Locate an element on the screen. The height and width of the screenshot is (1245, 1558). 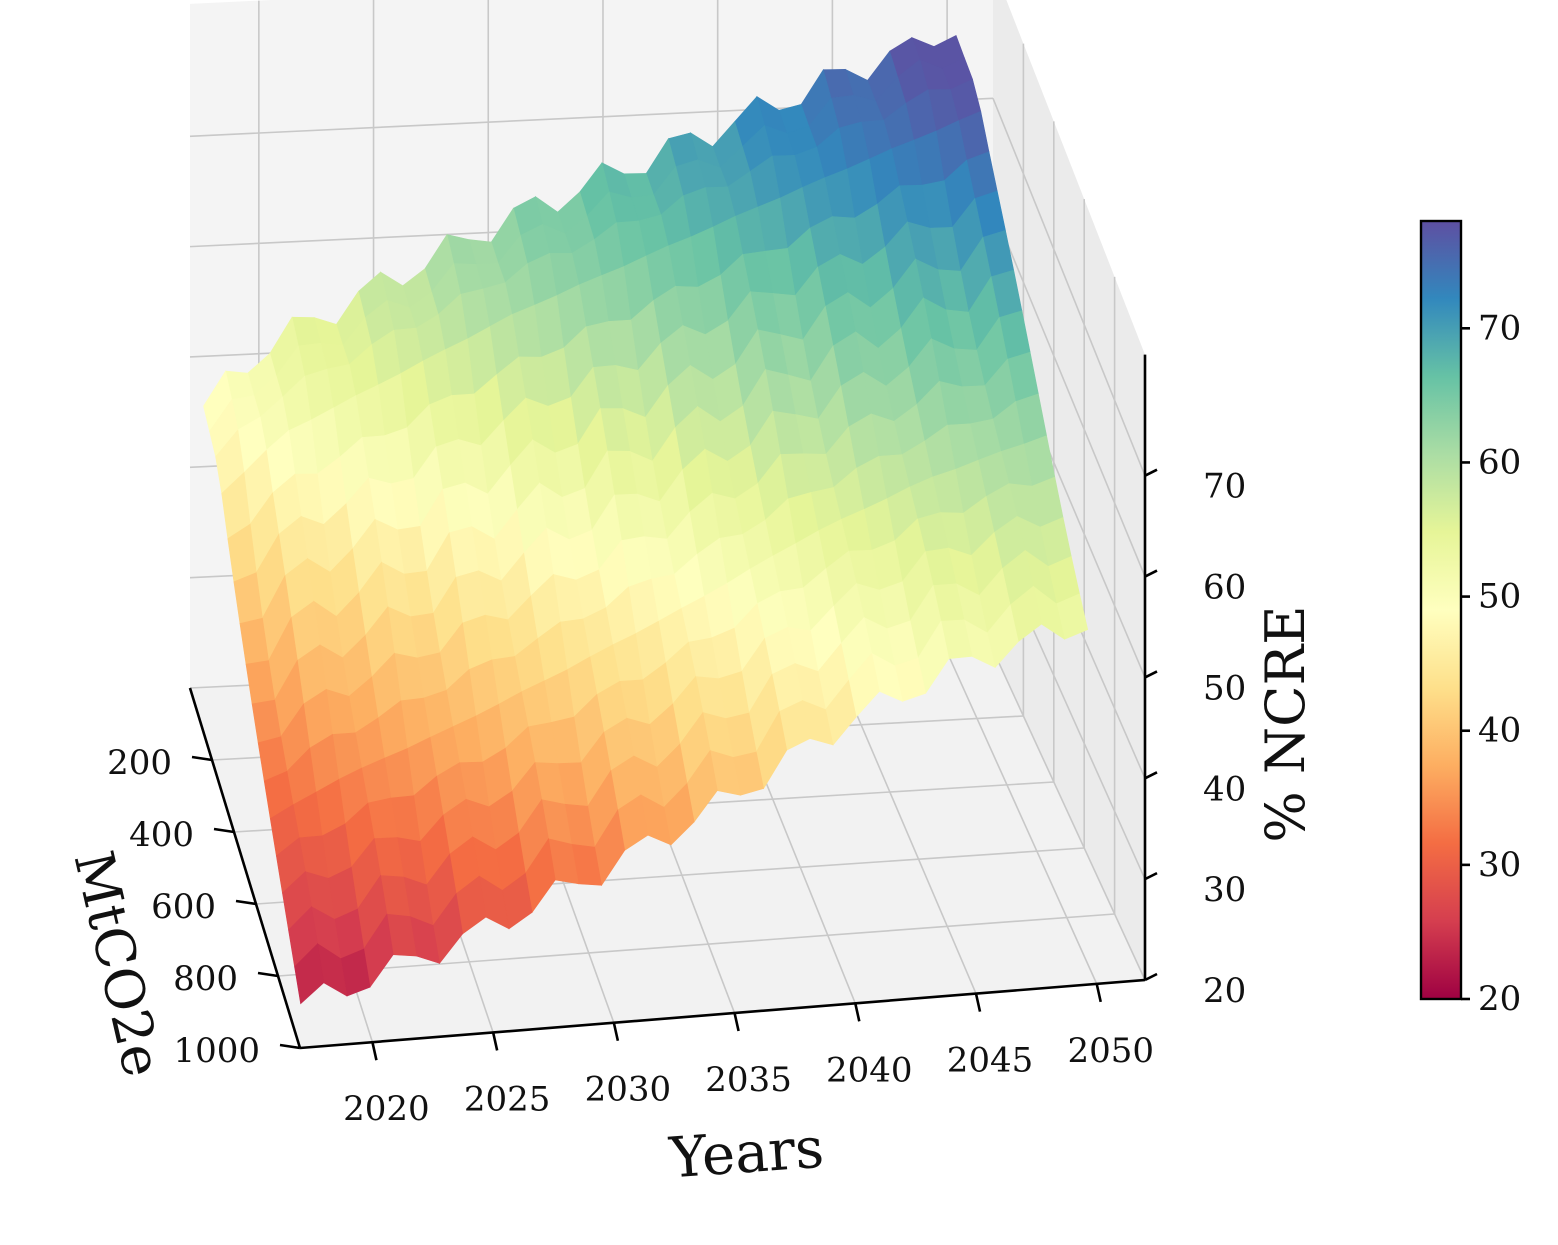
x-tick-label: 2045 is located at coordinates (990, 1061).